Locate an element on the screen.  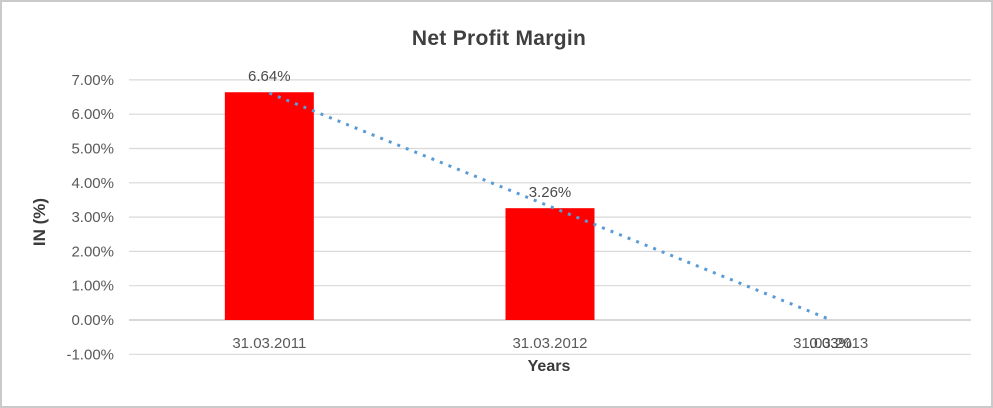
x-category-label: 31.03.2011 is located at coordinates (269, 343).